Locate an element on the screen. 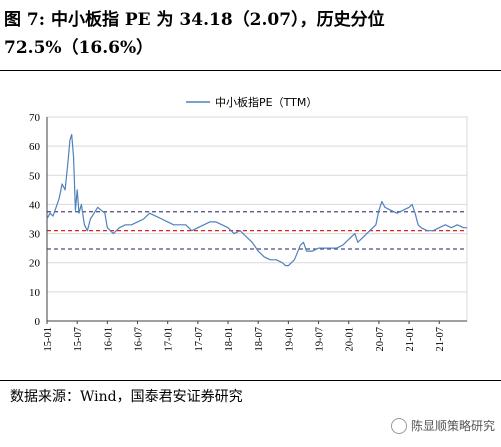 This screenshot has width=501, height=447. x-tick-label: 16-01 is located at coordinates (108, 339).